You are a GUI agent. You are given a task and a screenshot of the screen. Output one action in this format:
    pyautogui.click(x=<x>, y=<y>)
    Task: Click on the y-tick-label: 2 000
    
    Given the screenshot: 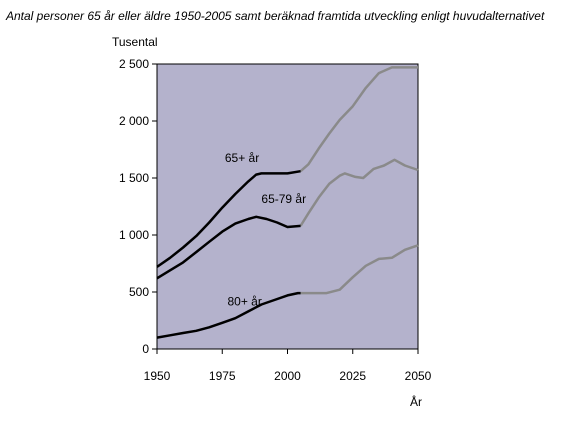 What is the action you would take?
    pyautogui.click(x=134, y=121)
    